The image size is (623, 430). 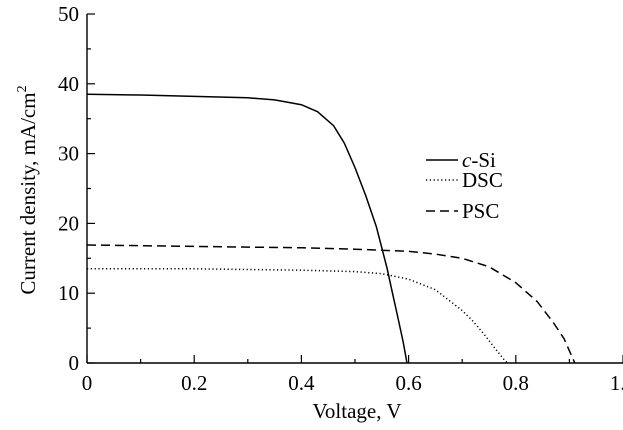 I want to click on legend-label-c-si: c-Si, so click(x=479, y=160).